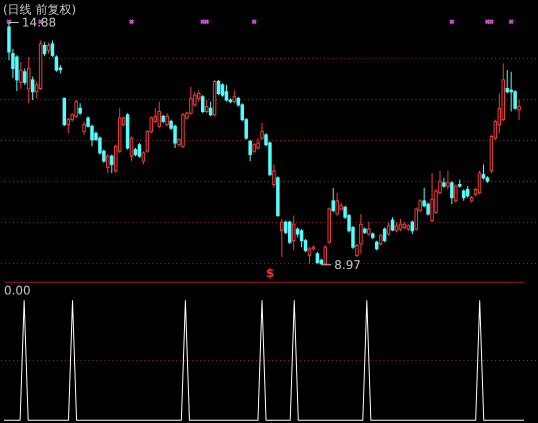  Describe the element at coordinates (17, 291) in the screenshot. I see `text: 0.00` at that location.